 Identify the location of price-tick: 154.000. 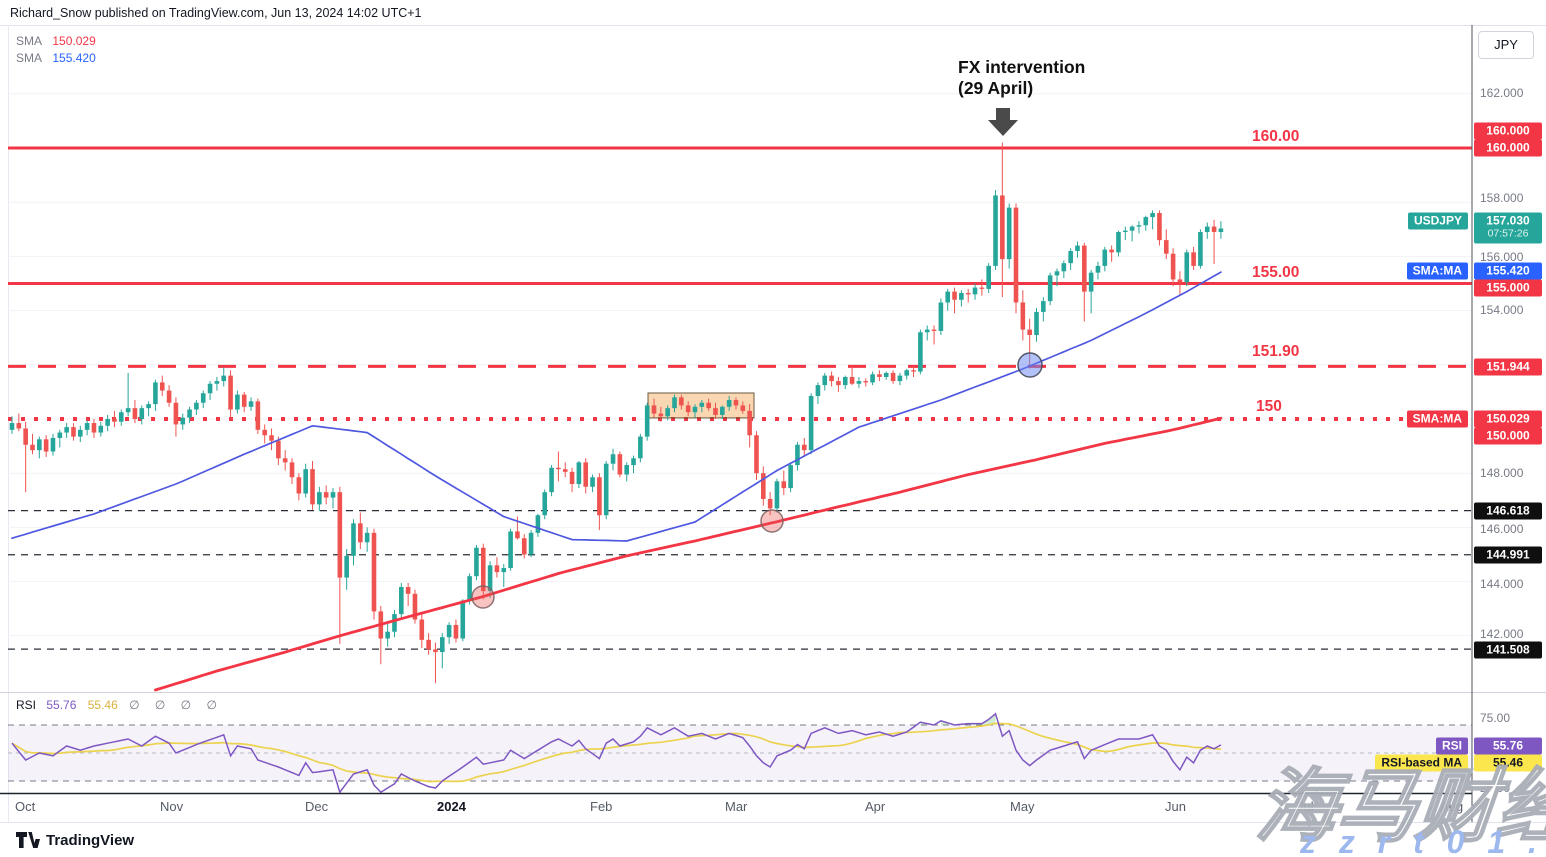
(1502, 310).